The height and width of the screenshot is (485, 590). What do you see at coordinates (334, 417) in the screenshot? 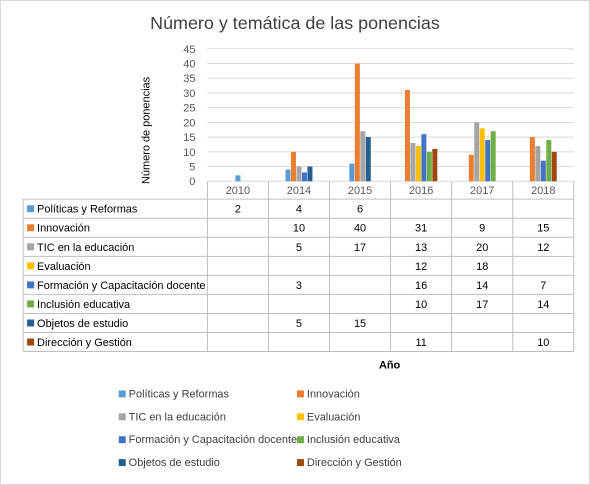
I see `legend-label: Evaluación` at bounding box center [334, 417].